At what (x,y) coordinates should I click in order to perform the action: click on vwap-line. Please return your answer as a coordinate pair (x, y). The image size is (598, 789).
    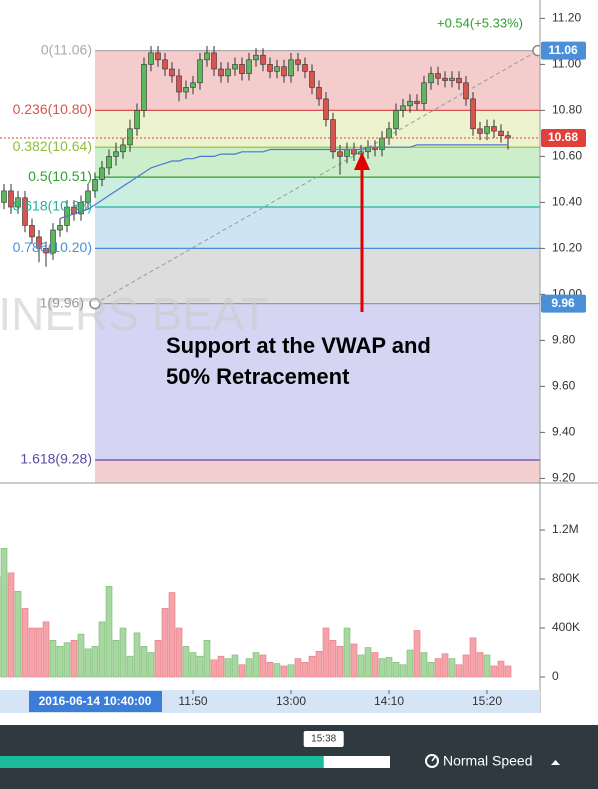
    Looking at the image, I should click on (283, 182).